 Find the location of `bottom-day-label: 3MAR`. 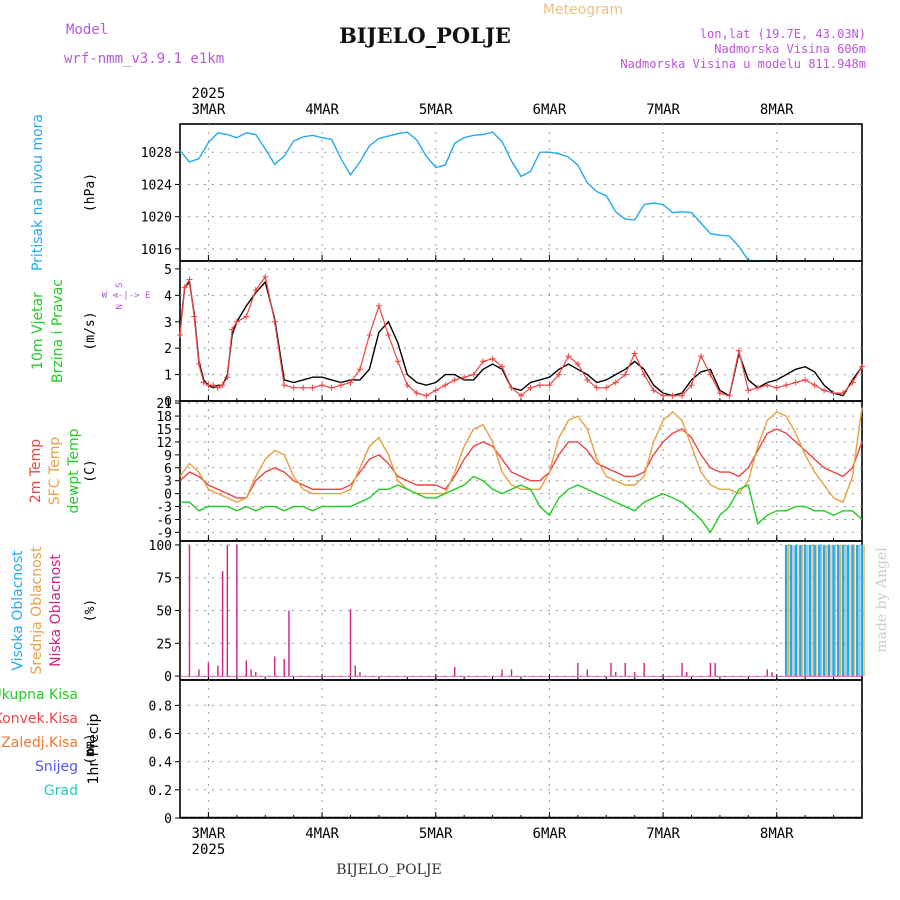

bottom-day-label: 3MAR is located at coordinates (209, 834).